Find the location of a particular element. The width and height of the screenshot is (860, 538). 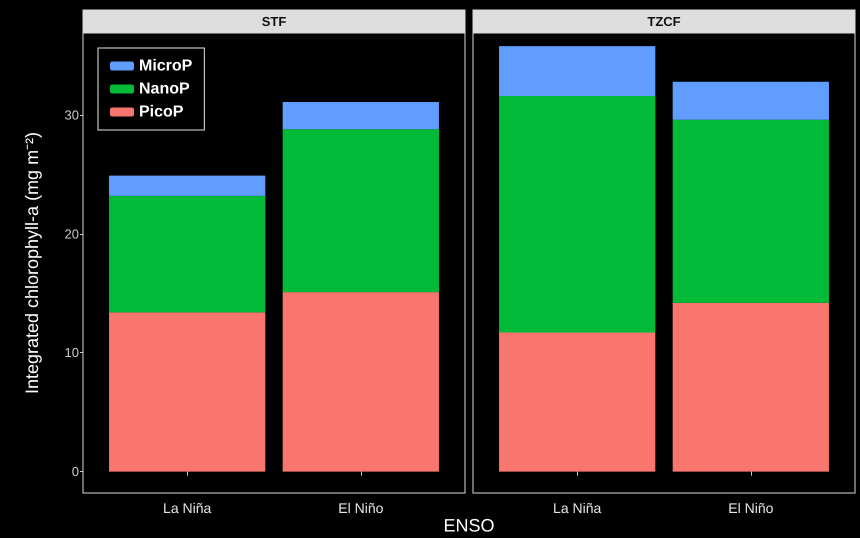

y-tick-label: 20 is located at coordinates (71, 234).